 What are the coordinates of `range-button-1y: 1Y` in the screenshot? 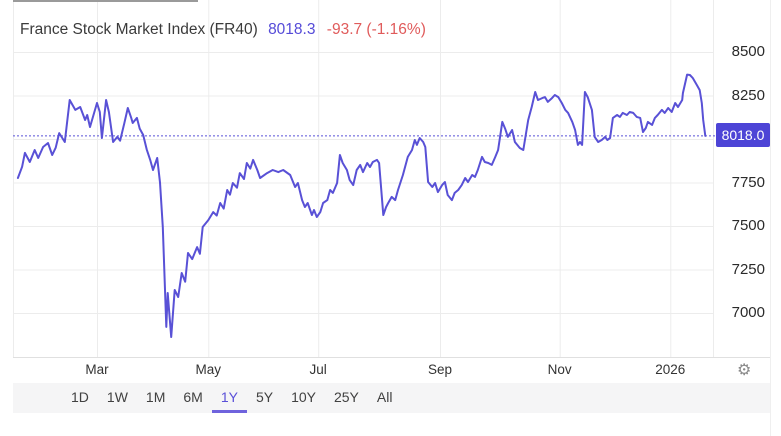 It's located at (229, 398).